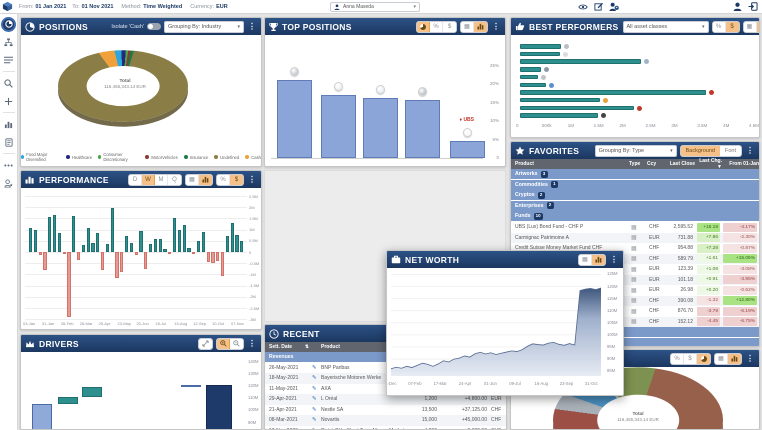 This screenshot has height=430, width=762. Describe the element at coordinates (635, 195) in the screenshot. I see `group-row: Cryptos 2` at that location.